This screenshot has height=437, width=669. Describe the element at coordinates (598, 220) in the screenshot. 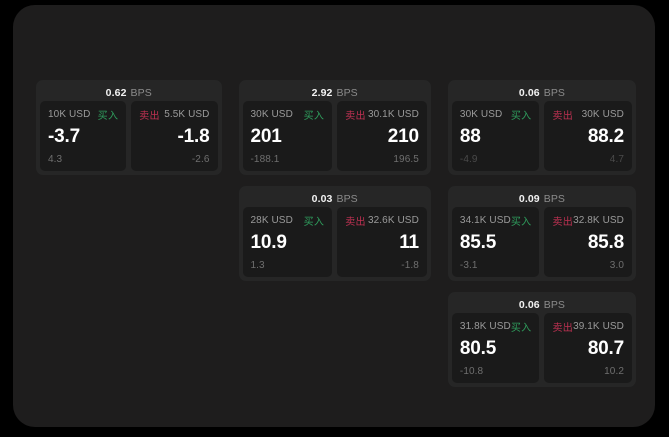

I see `sell-size-label: 32.8K USD` at that location.